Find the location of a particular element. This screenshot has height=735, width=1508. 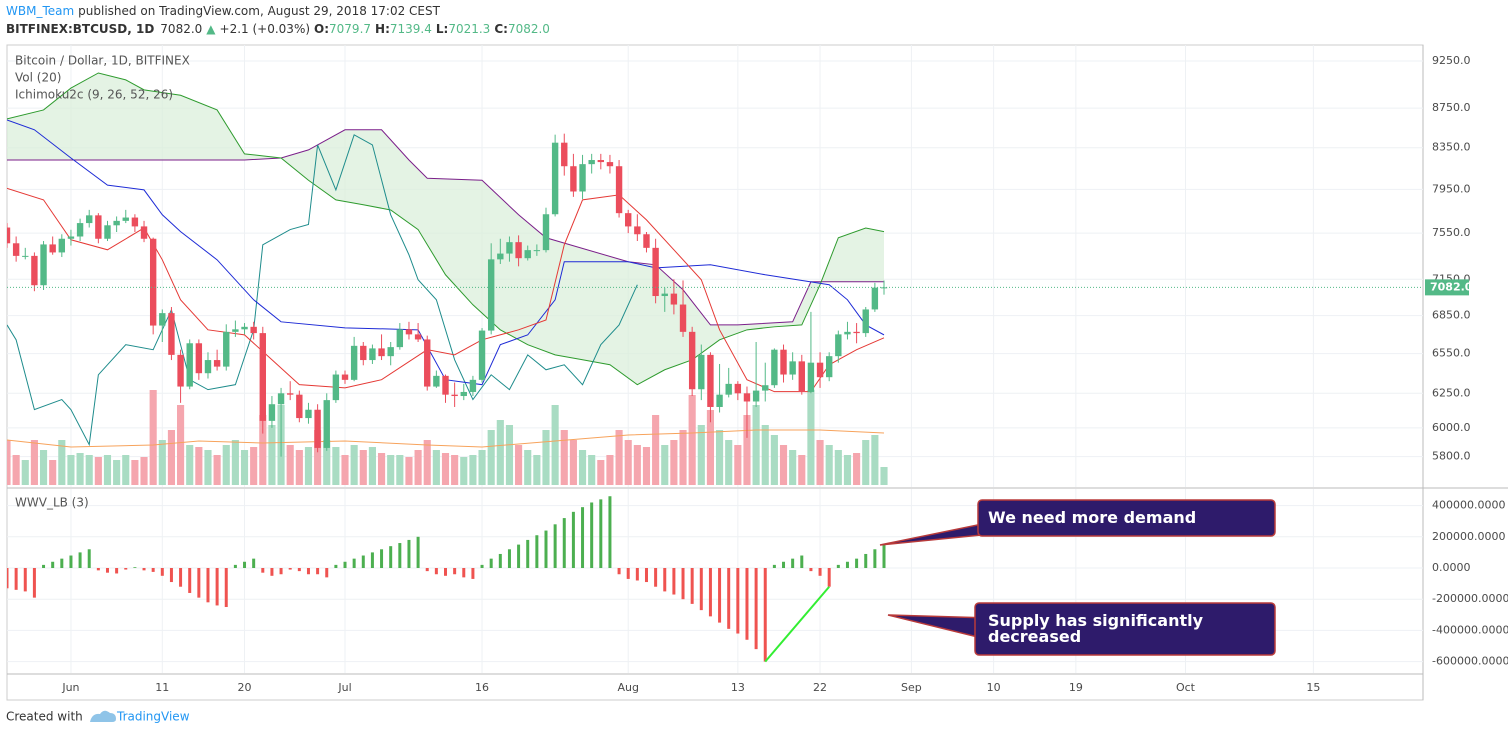

volume-title: Vol (20) is located at coordinates (38, 78).